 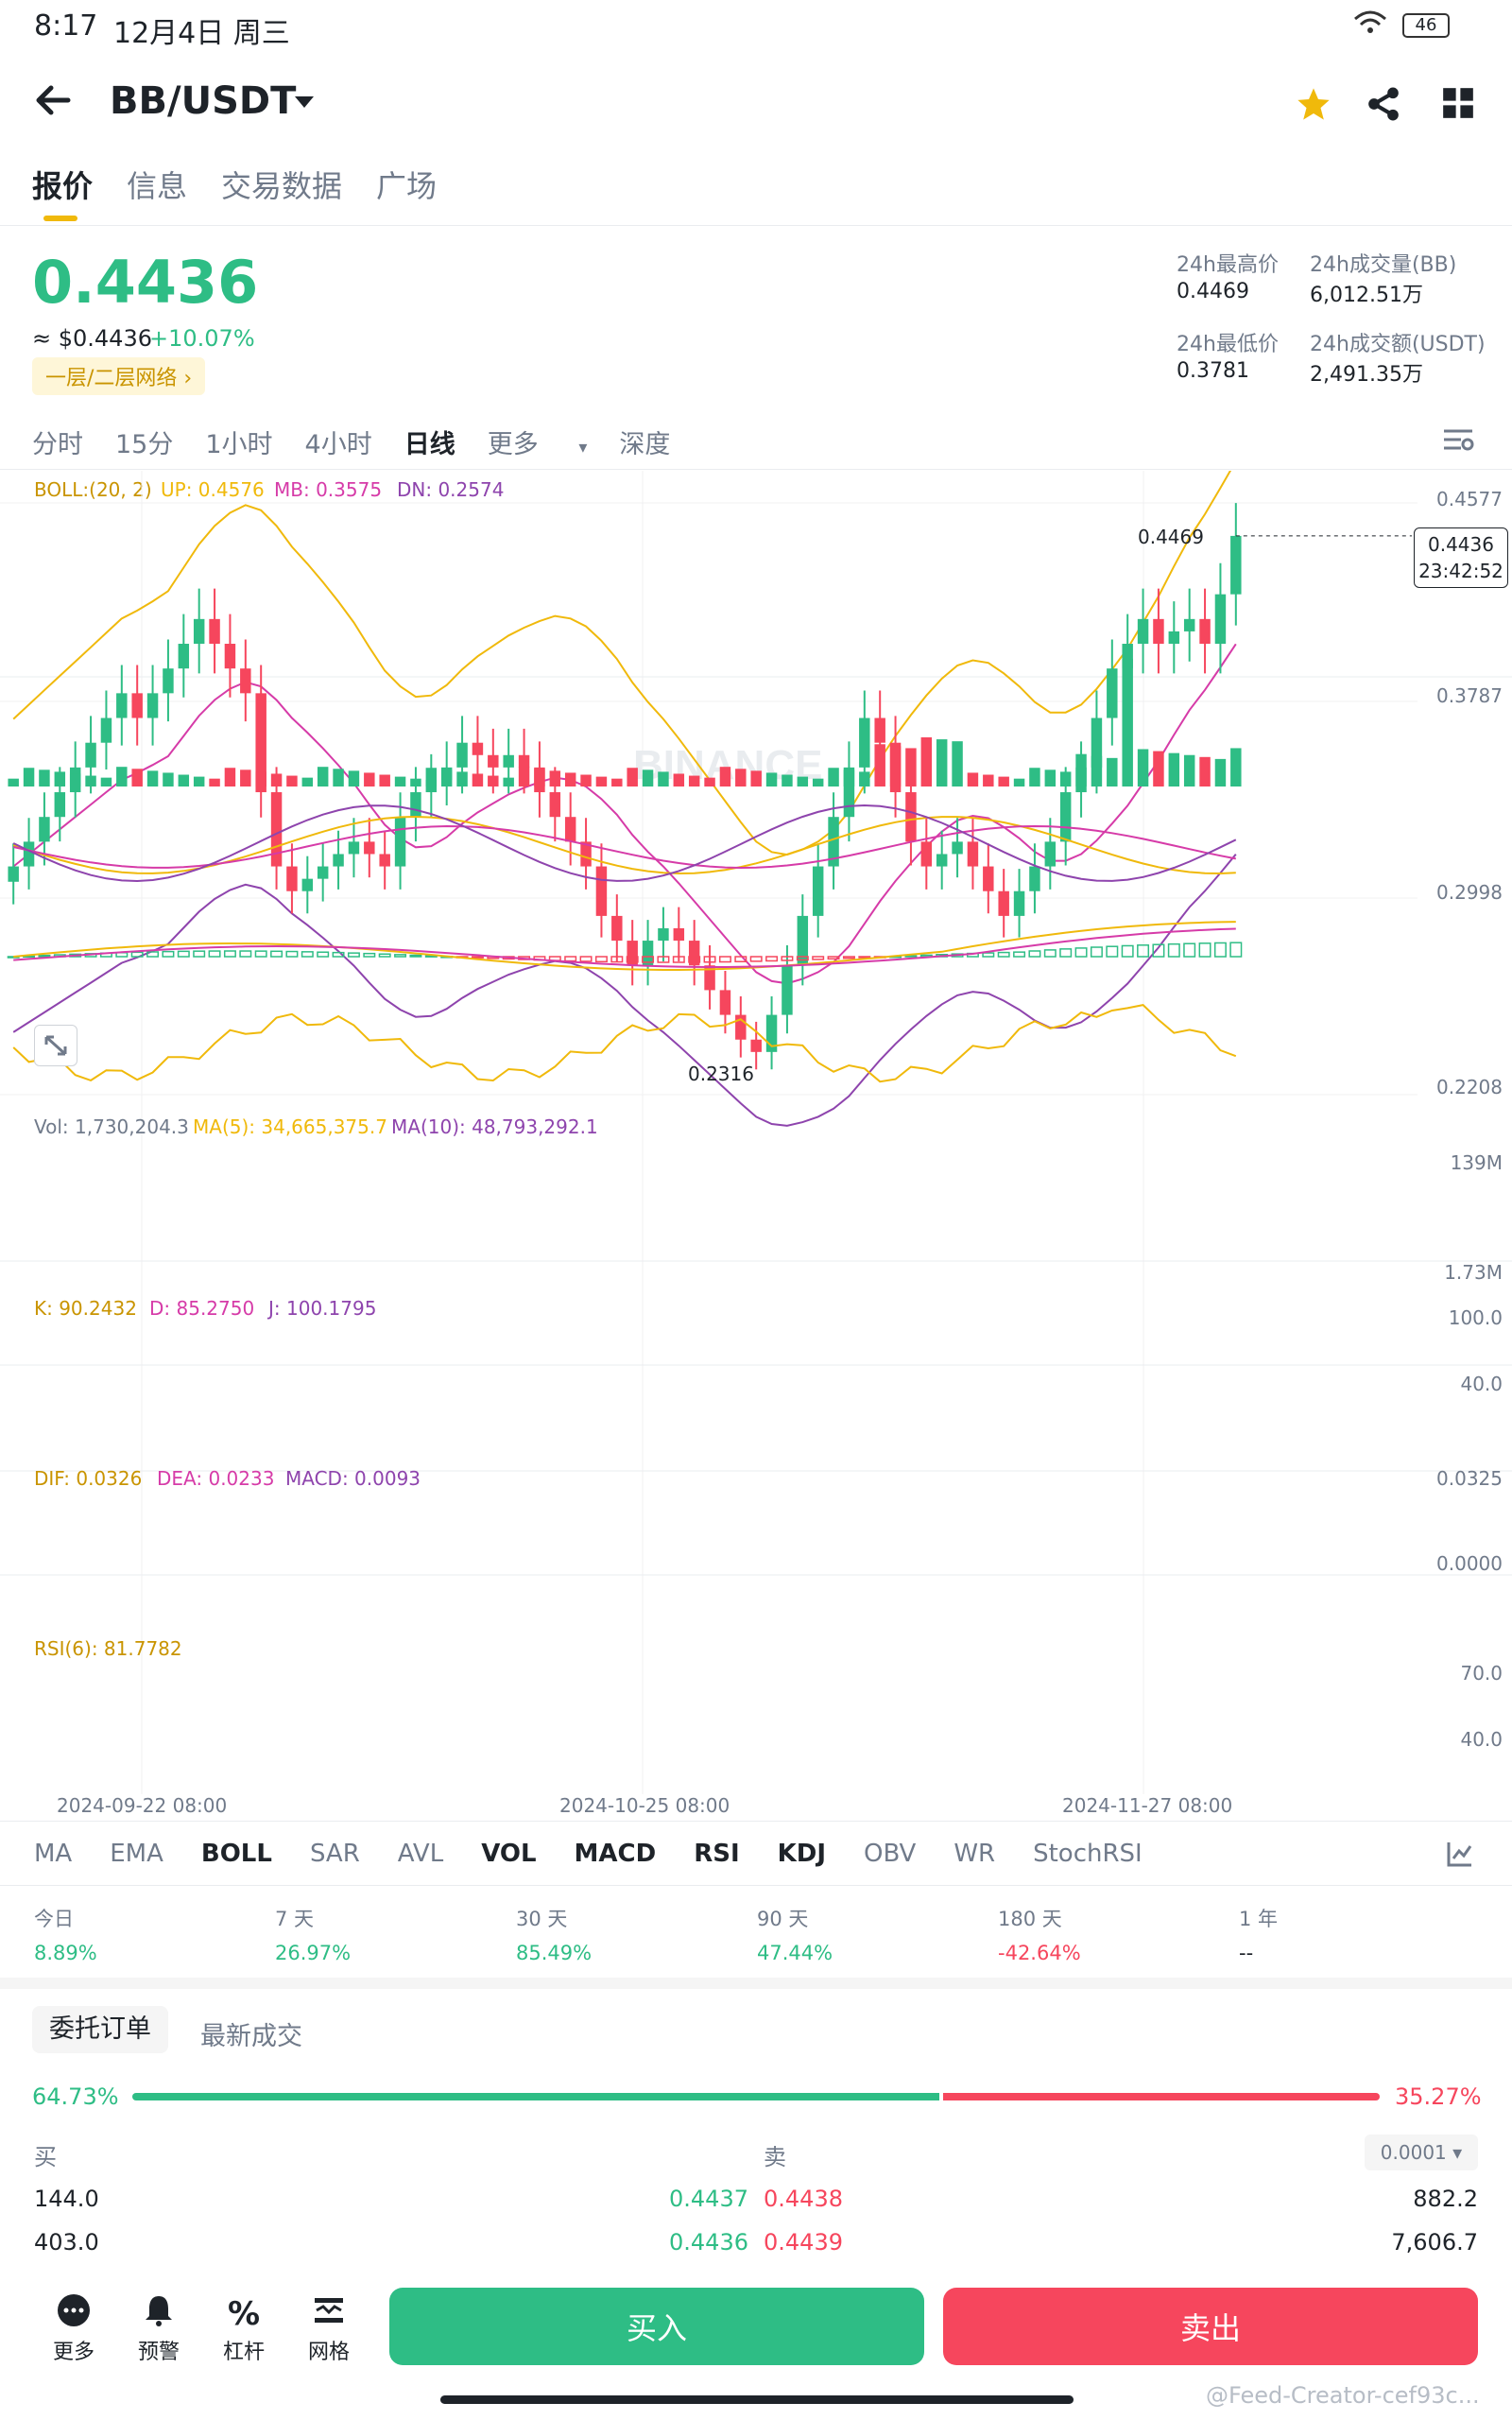 What do you see at coordinates (251, 2036) in the screenshot?
I see `tab-latest-trades: 最新成交` at bounding box center [251, 2036].